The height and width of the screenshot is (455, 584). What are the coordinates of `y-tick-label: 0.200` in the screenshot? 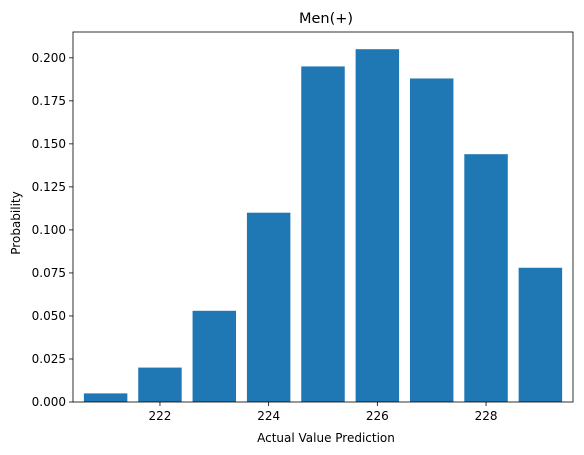 It's located at (49, 58).